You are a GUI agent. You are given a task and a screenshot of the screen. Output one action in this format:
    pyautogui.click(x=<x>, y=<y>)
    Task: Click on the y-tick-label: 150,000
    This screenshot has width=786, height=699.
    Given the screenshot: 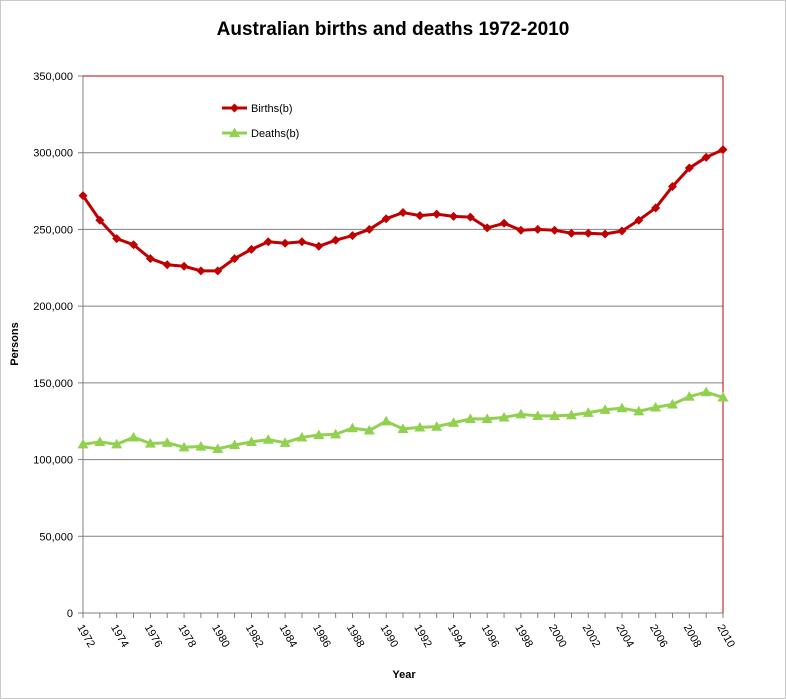 What is the action you would take?
    pyautogui.click(x=53, y=384)
    